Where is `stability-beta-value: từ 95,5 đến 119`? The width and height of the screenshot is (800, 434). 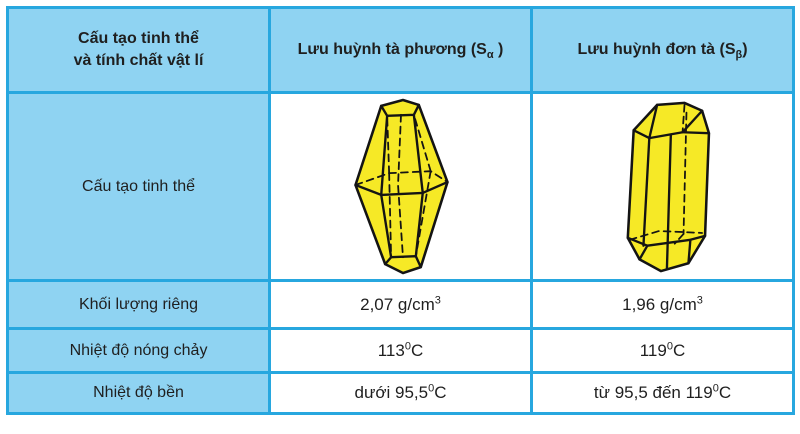
stability-beta-value: từ 95,5 đến 119 is located at coordinates (653, 392).